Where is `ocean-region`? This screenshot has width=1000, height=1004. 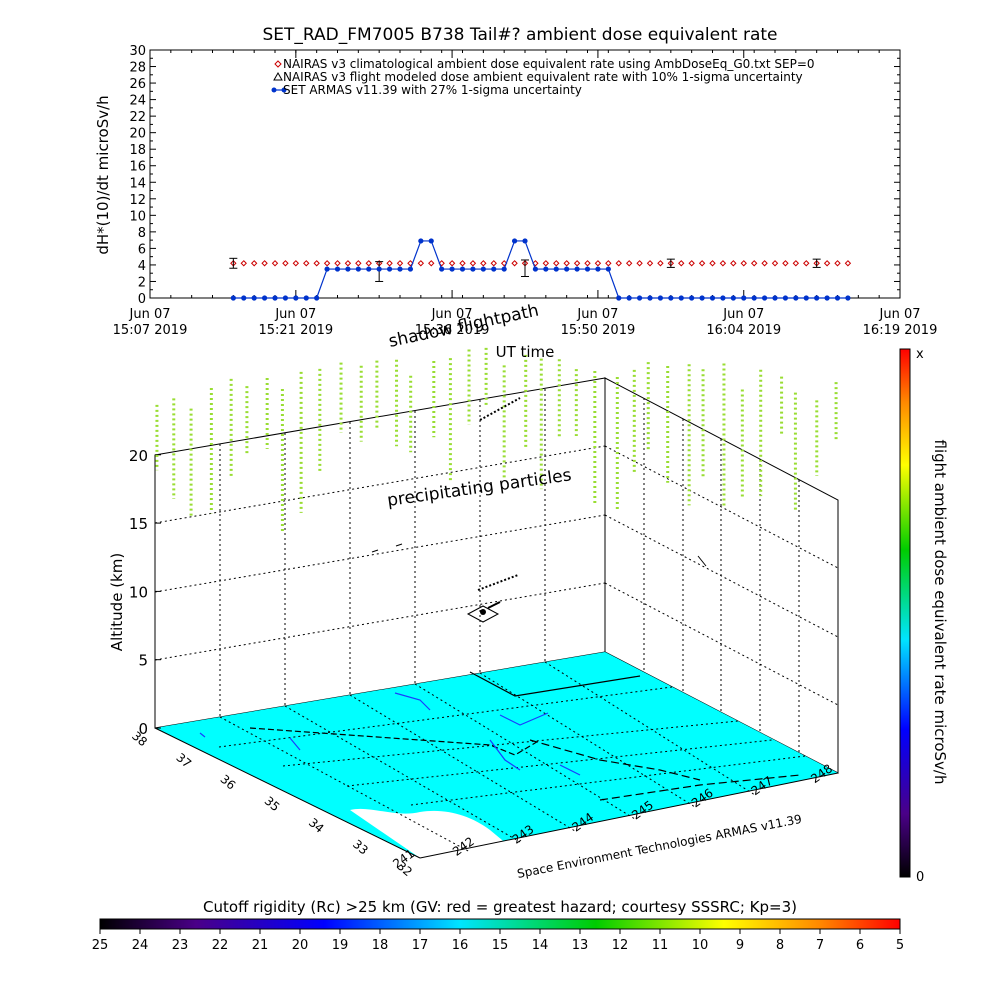
ocean-region is located at coordinates (429, 833).